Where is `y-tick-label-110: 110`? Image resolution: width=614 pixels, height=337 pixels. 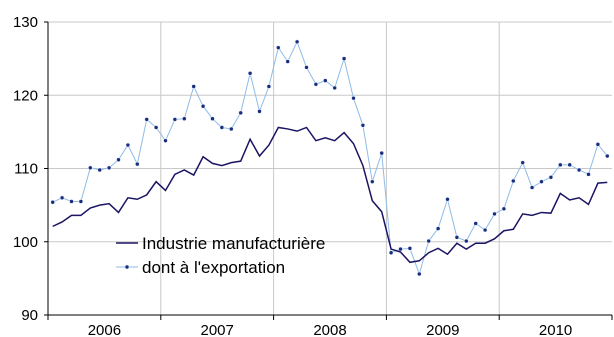
y-tick-label-110: 110 is located at coordinates (26, 169).